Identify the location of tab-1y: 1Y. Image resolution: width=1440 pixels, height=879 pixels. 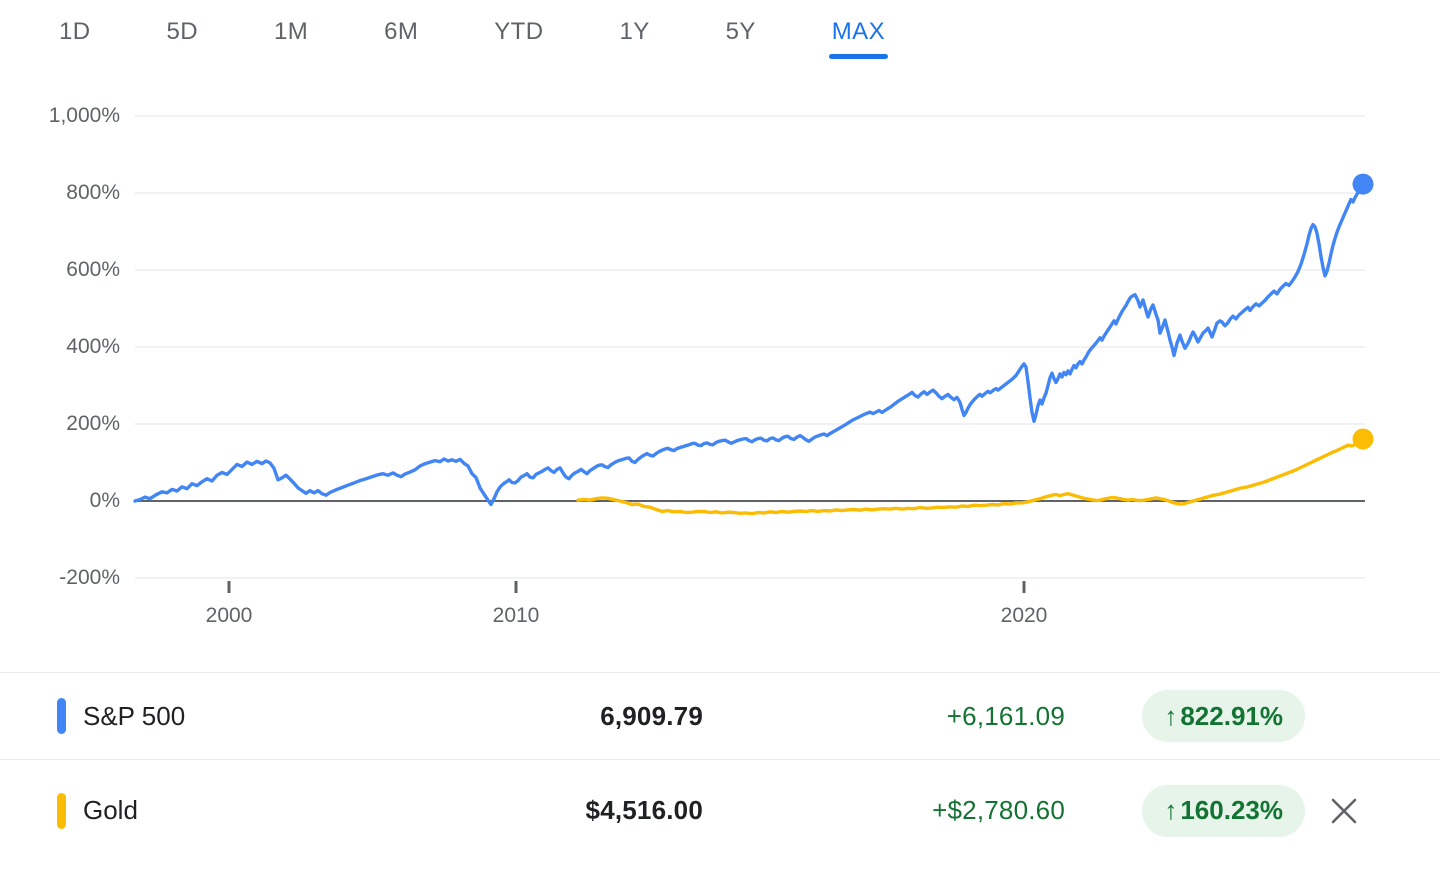
(634, 31).